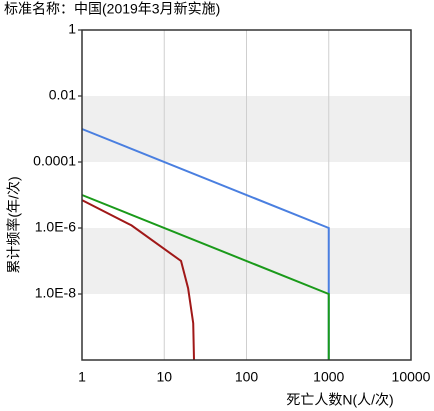 The image size is (434, 411). Describe the element at coordinates (138, 280) in the screenshot. I see `series-line` at that location.